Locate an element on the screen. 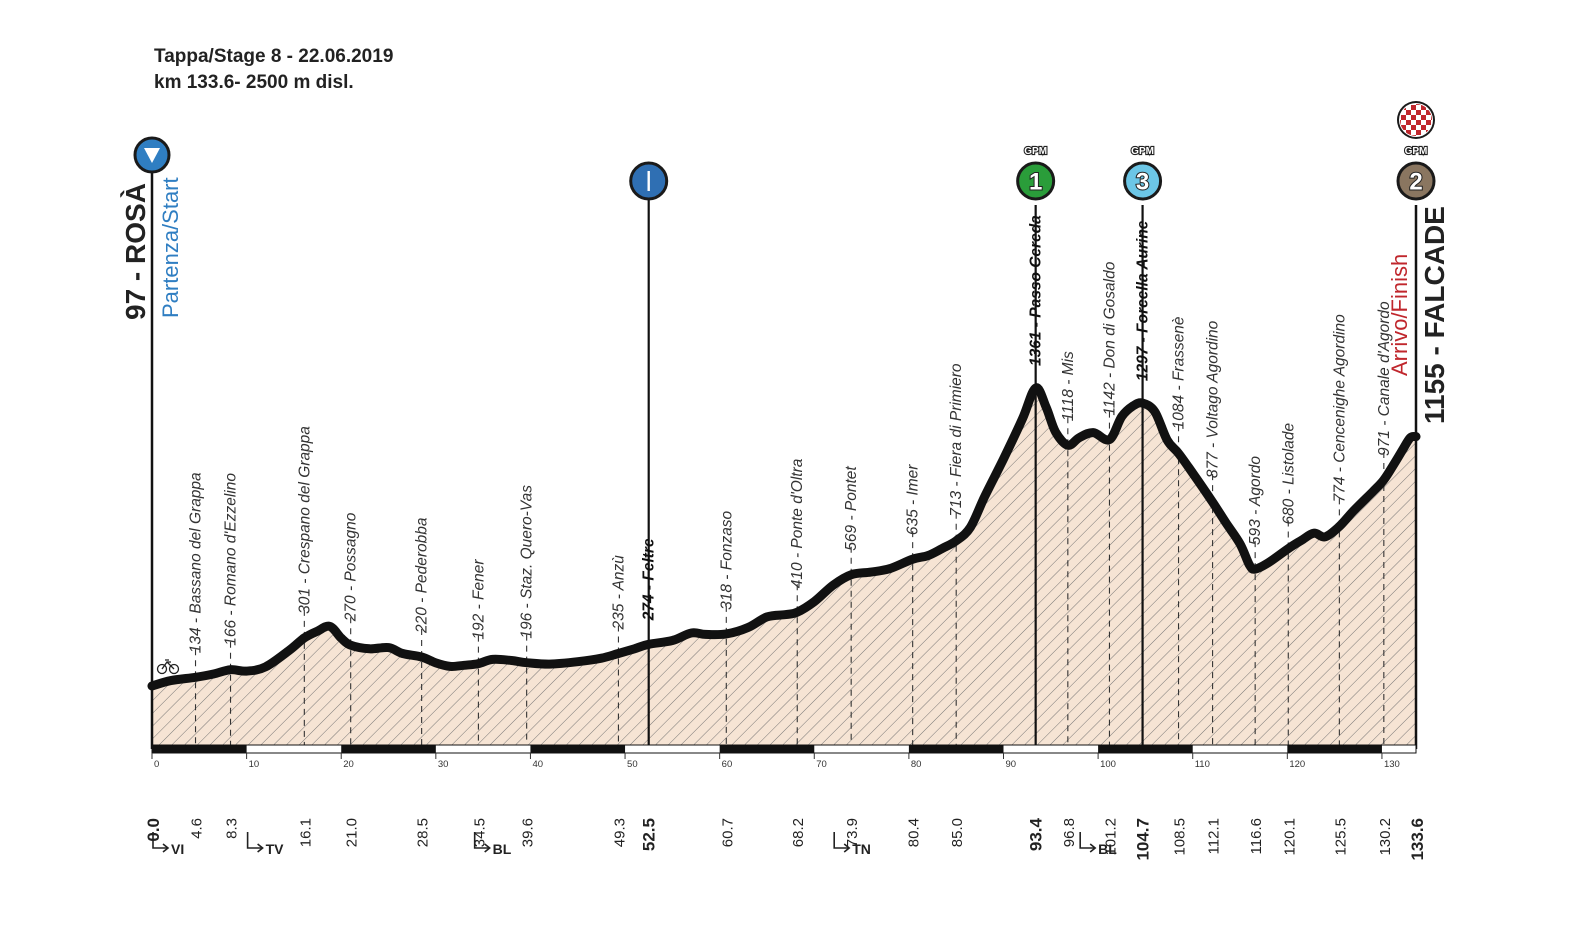  gpm-category-label: 1 is located at coordinates (1035, 182).